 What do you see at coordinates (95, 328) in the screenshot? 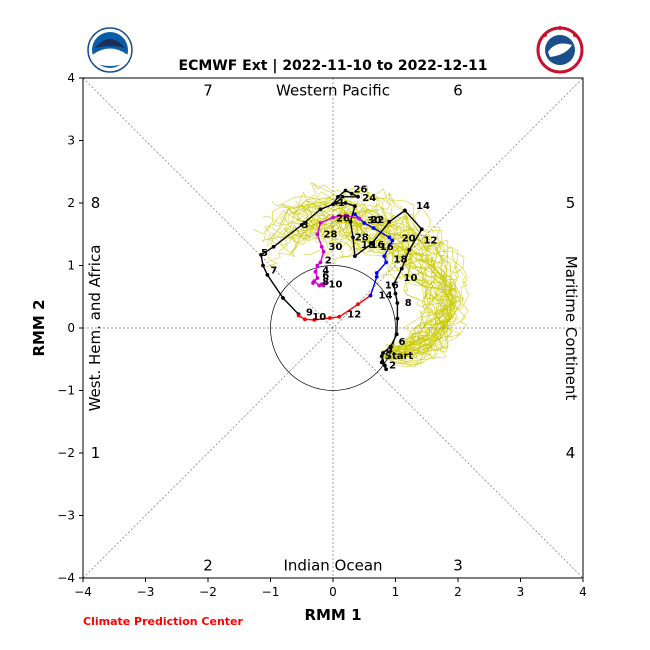
I see `region-label-left: West. Hem. and Africa` at bounding box center [95, 328].